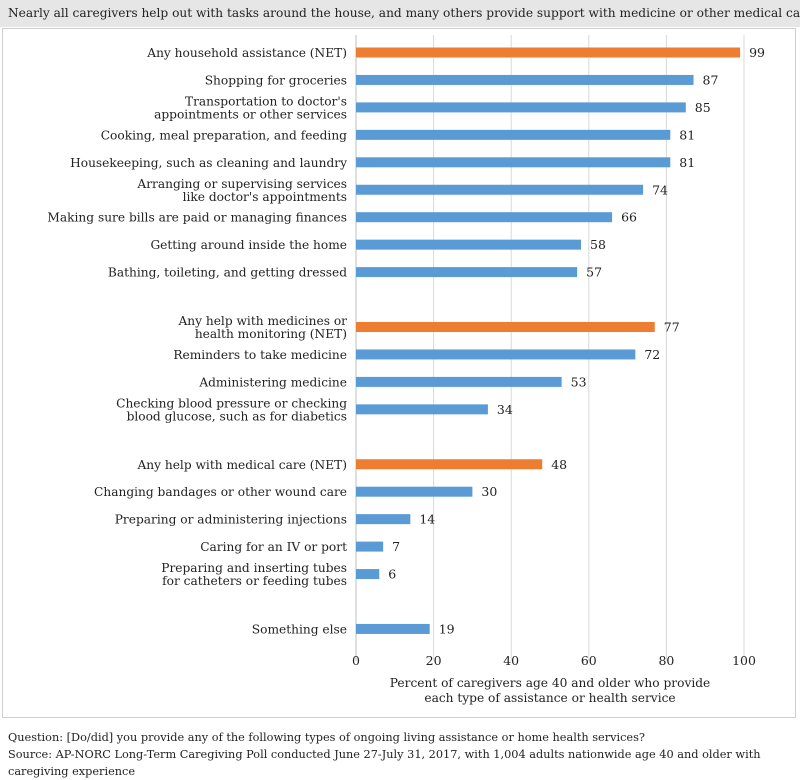 Image resolution: width=800 pixels, height=780 pixels. I want to click on value-label-16: 7, so click(396, 546).